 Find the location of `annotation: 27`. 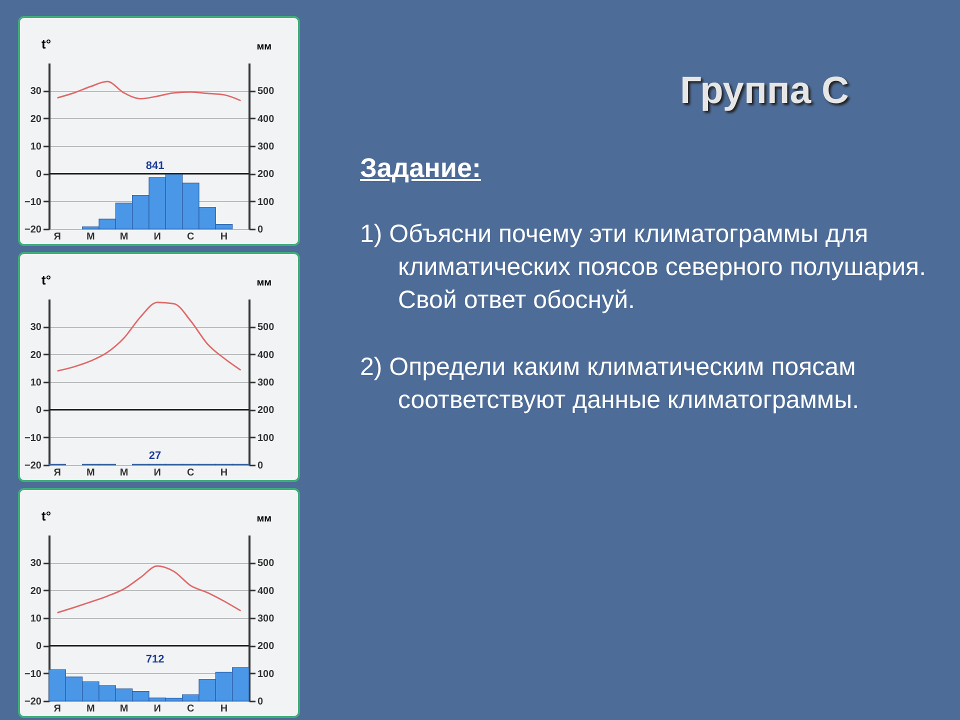

annotation: 27 is located at coordinates (155, 456).